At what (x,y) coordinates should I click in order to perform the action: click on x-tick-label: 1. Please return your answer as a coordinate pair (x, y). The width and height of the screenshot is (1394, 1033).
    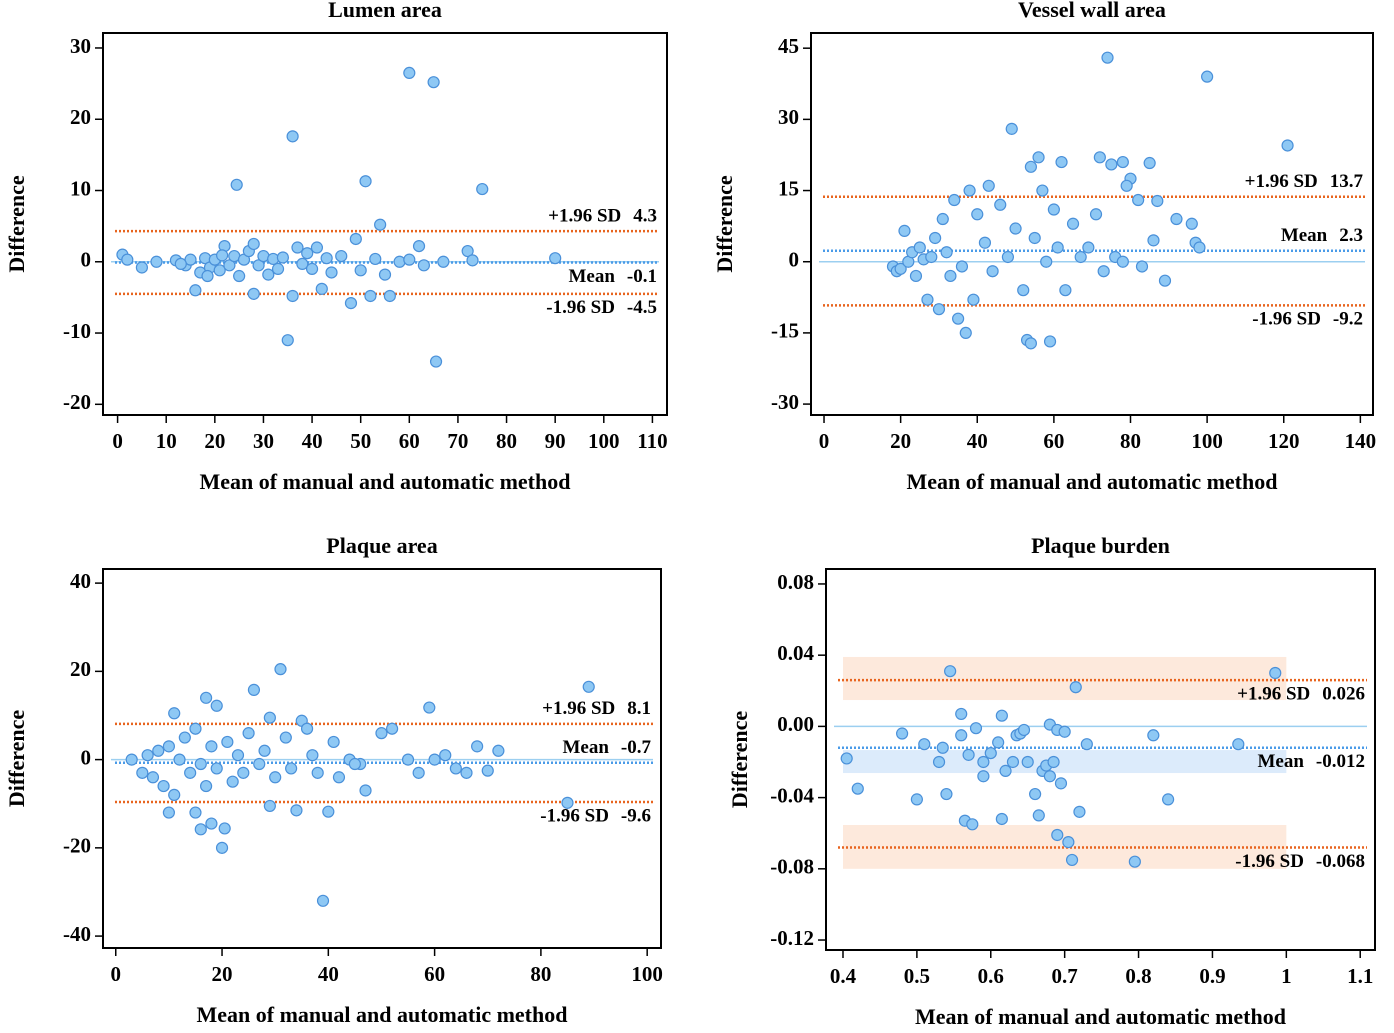
    Looking at the image, I should click on (1286, 976).